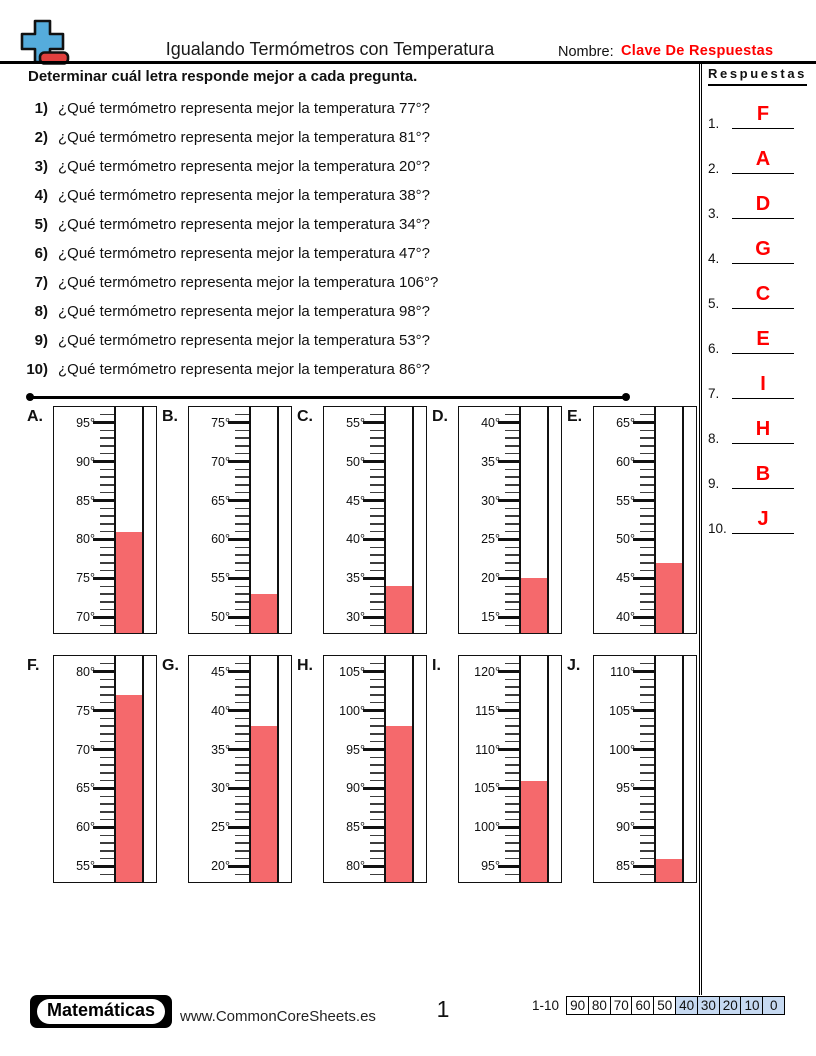 This screenshot has width=816, height=1056. Describe the element at coordinates (305, 665) in the screenshot. I see `thermometer-letter: H.` at that location.